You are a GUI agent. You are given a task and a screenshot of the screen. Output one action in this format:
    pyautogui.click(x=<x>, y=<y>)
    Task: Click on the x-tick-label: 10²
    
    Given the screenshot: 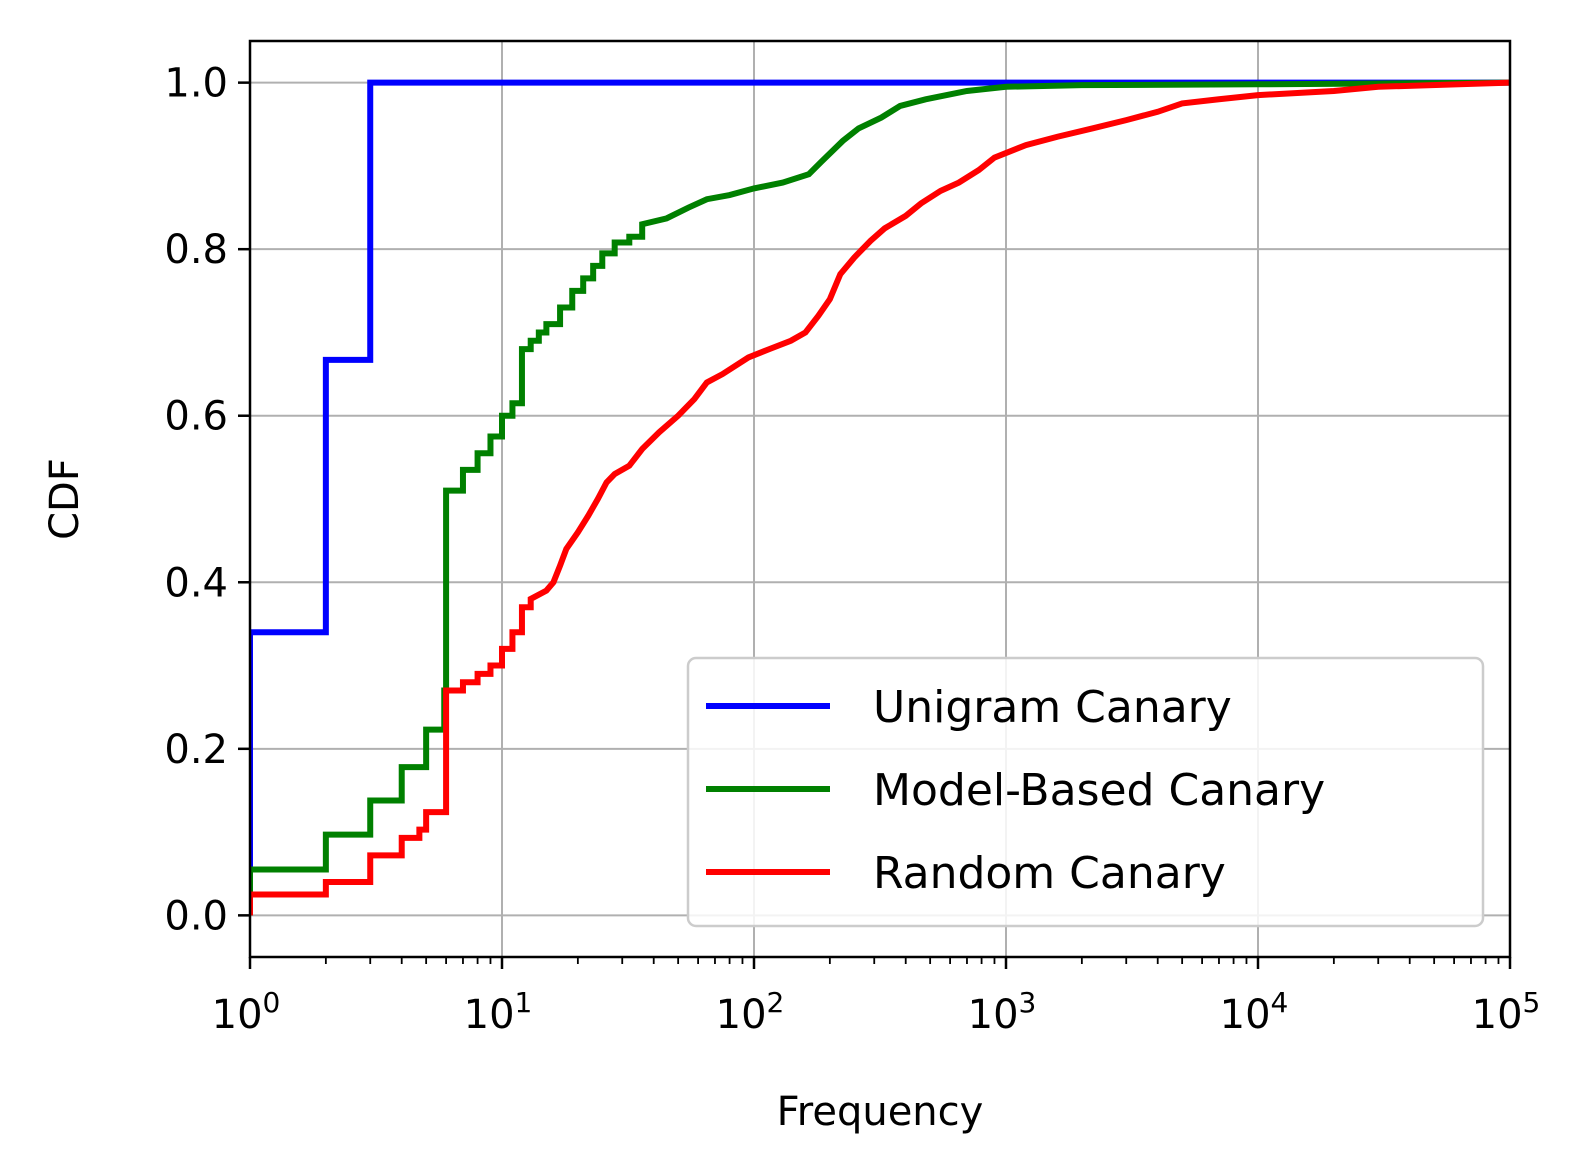 What is the action you would take?
    pyautogui.click(x=750, y=1012)
    